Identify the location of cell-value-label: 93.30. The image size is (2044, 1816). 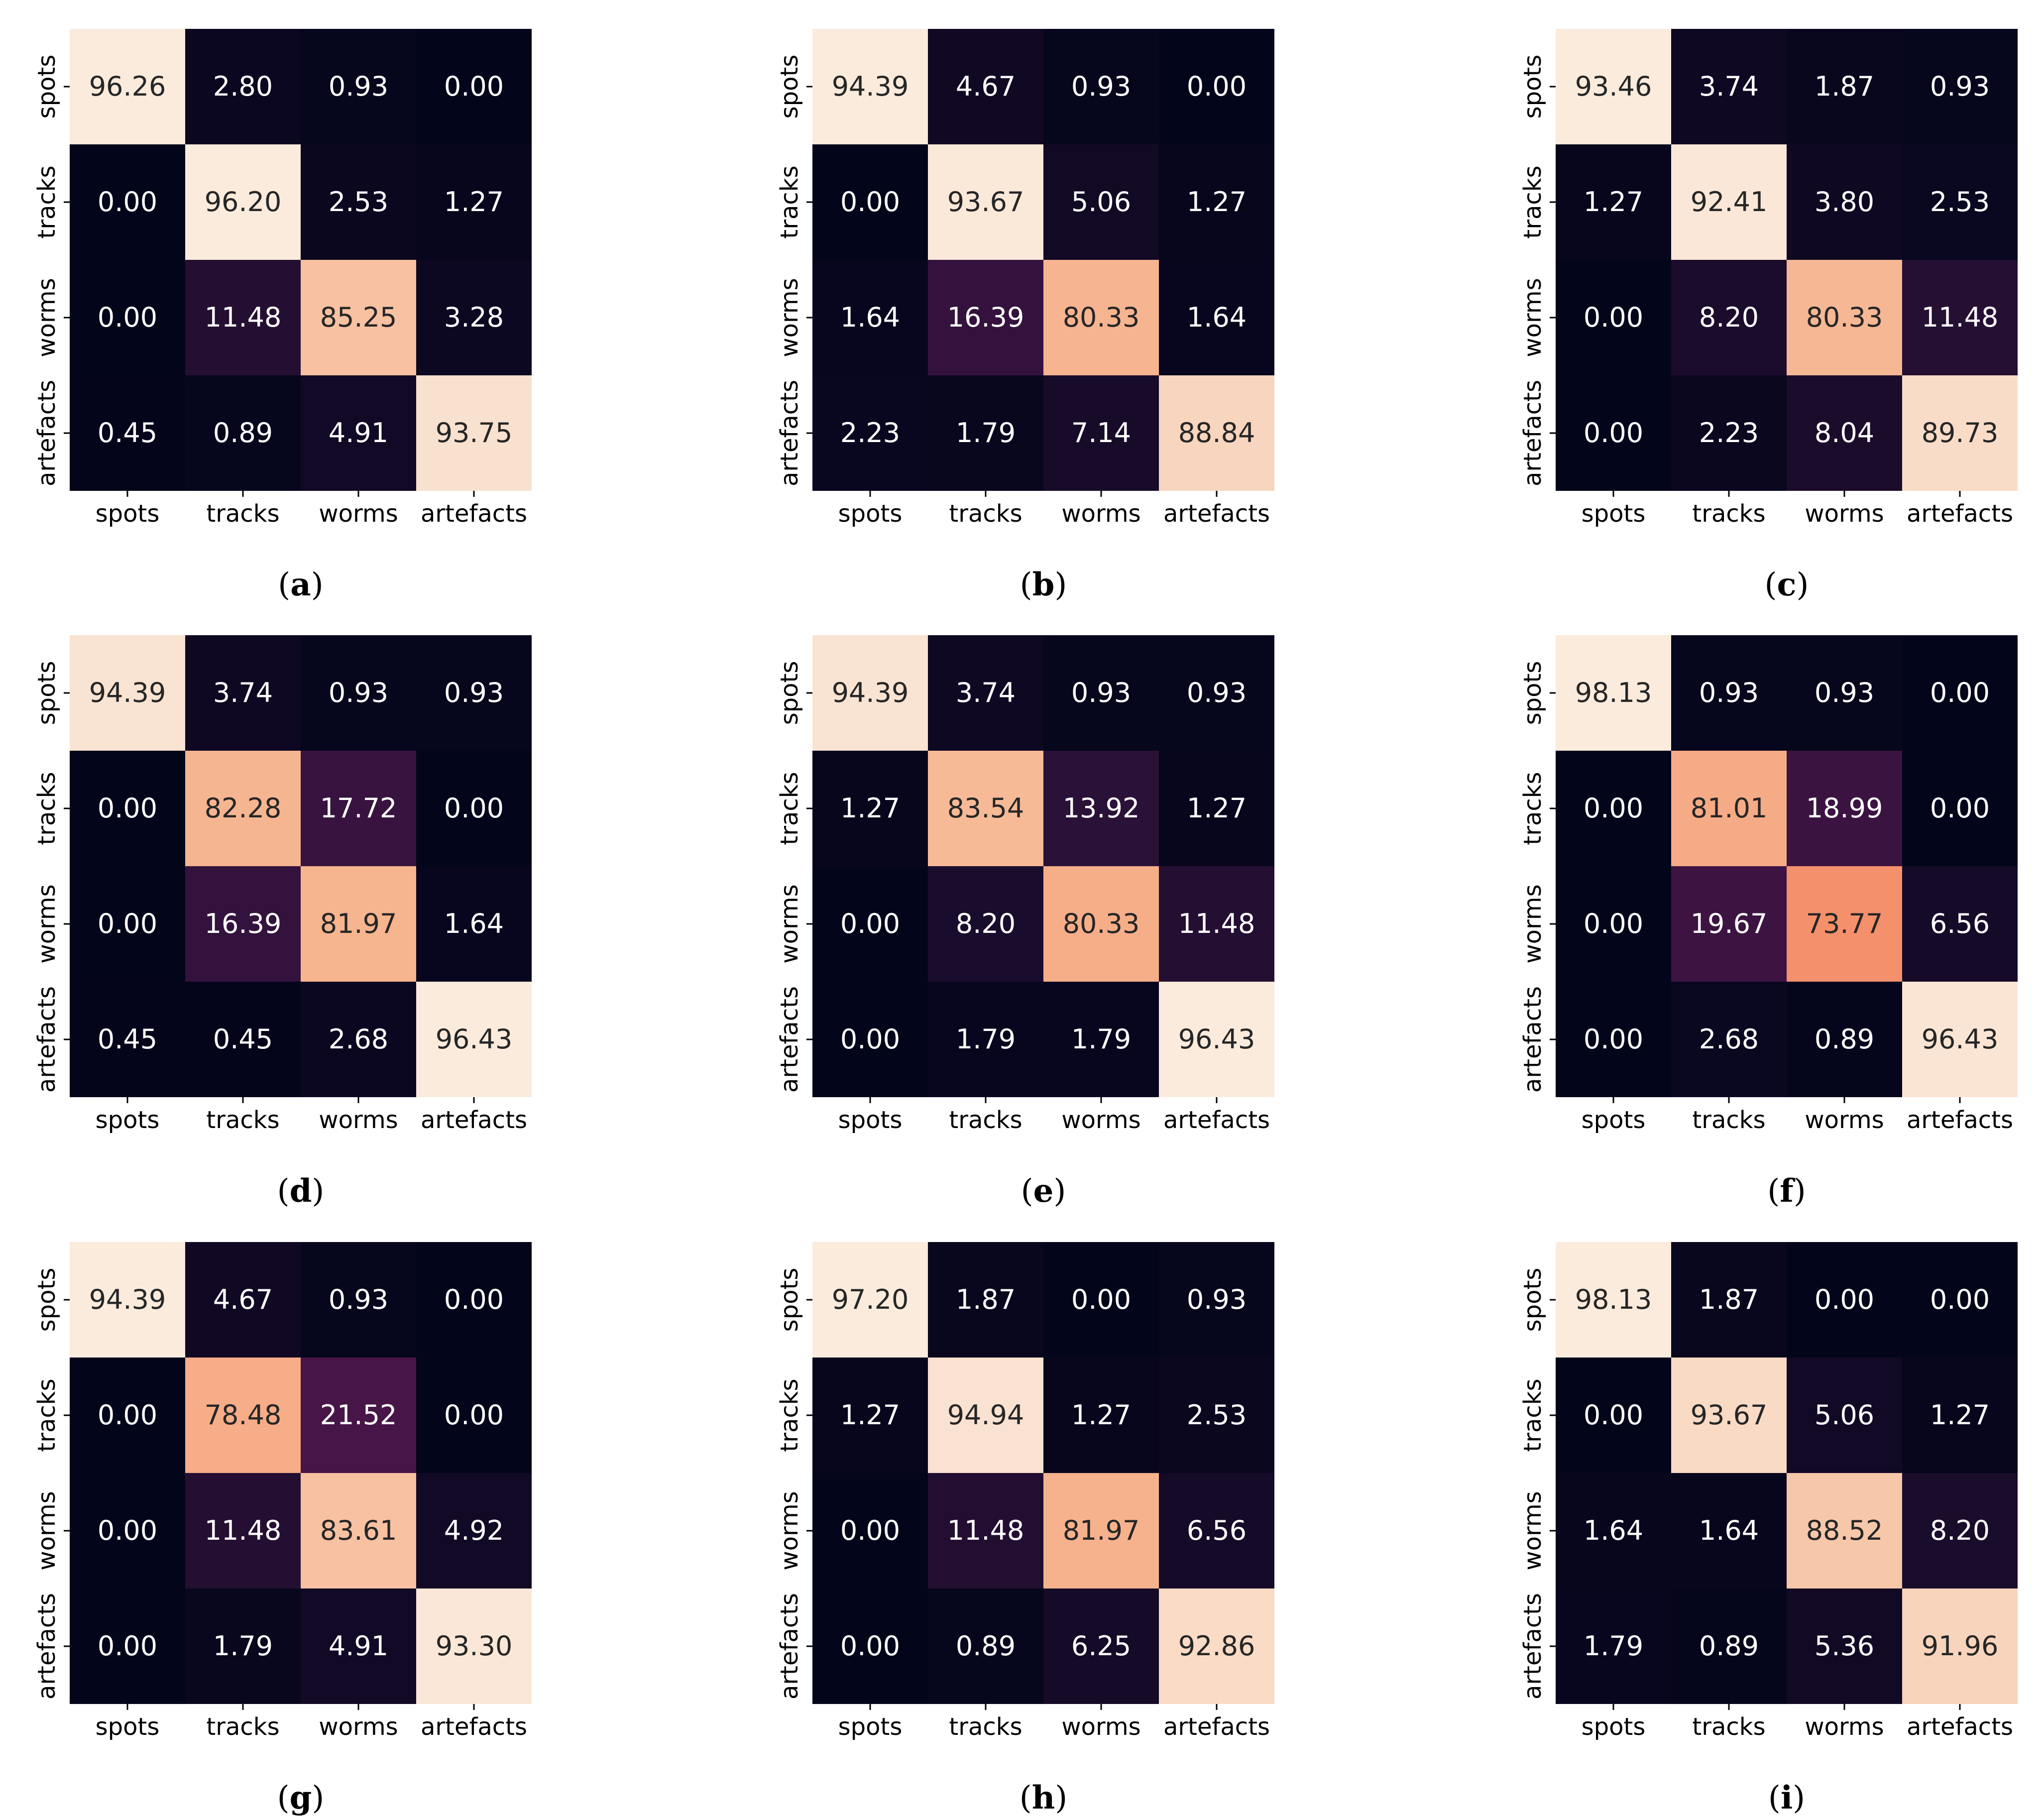
(475, 1646).